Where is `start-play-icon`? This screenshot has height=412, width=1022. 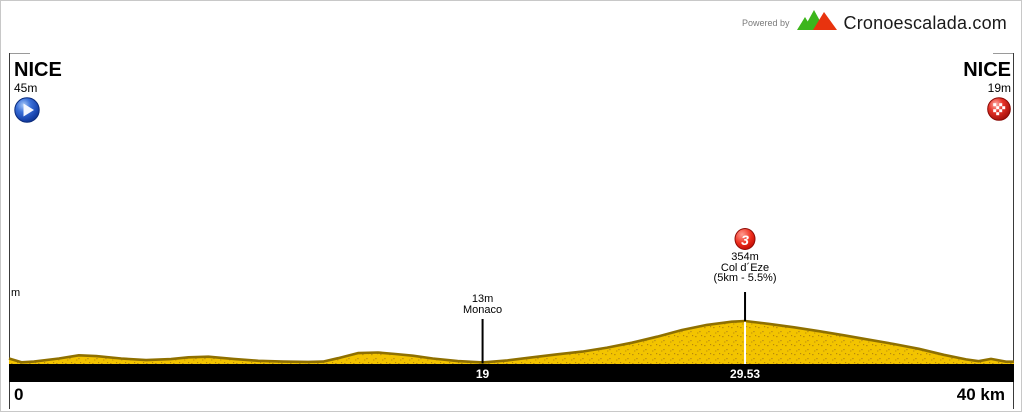
start-play-icon is located at coordinates (27, 110).